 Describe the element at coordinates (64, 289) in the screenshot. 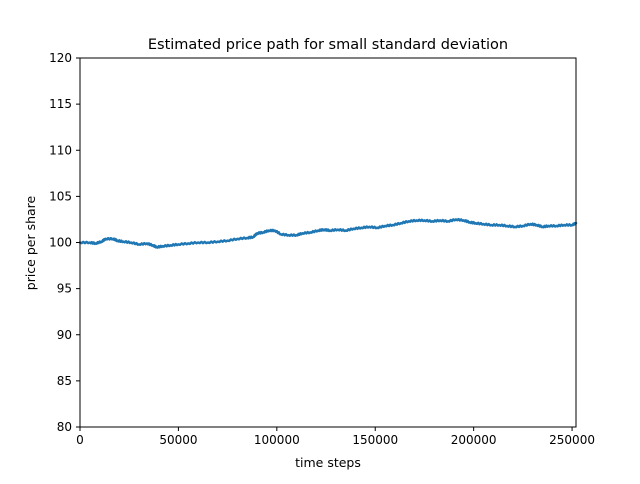

I see `y-tick-label: 95` at that location.